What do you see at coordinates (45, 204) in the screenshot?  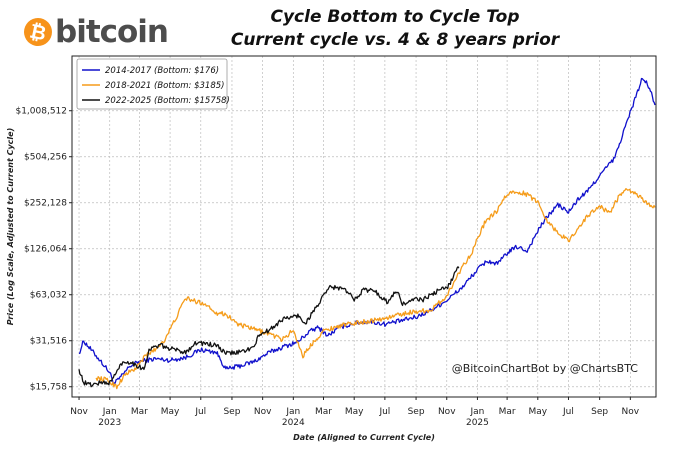 I see `y-tick-label: $252,128` at bounding box center [45, 204].